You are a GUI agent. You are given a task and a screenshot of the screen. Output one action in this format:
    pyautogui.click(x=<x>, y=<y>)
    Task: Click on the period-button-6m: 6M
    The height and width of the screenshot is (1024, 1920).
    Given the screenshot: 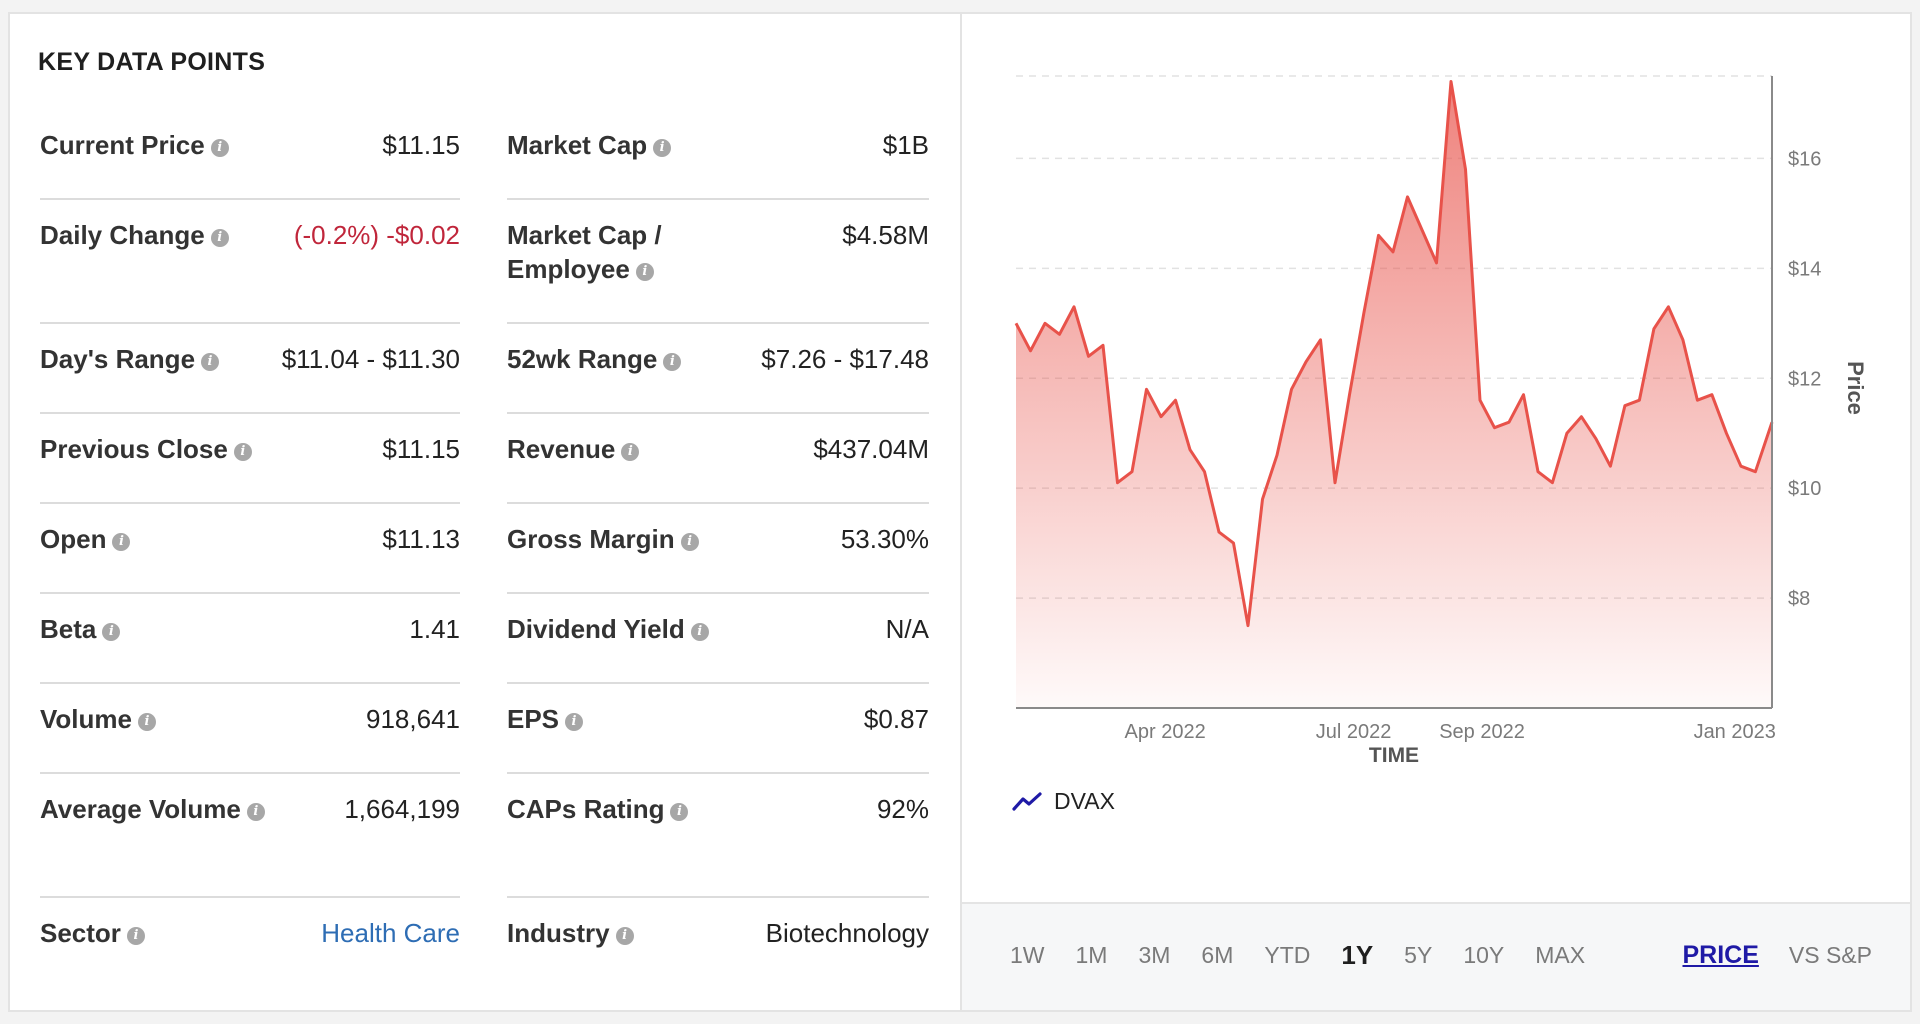 What is the action you would take?
    pyautogui.click(x=1217, y=955)
    